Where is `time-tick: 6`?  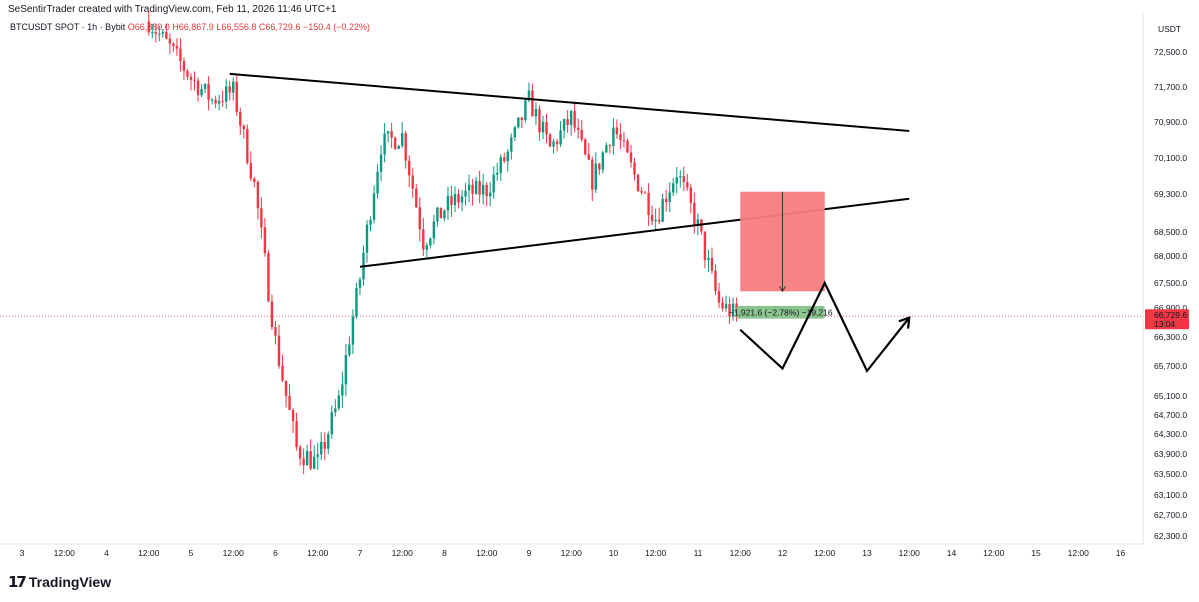 time-tick: 6 is located at coordinates (275, 553).